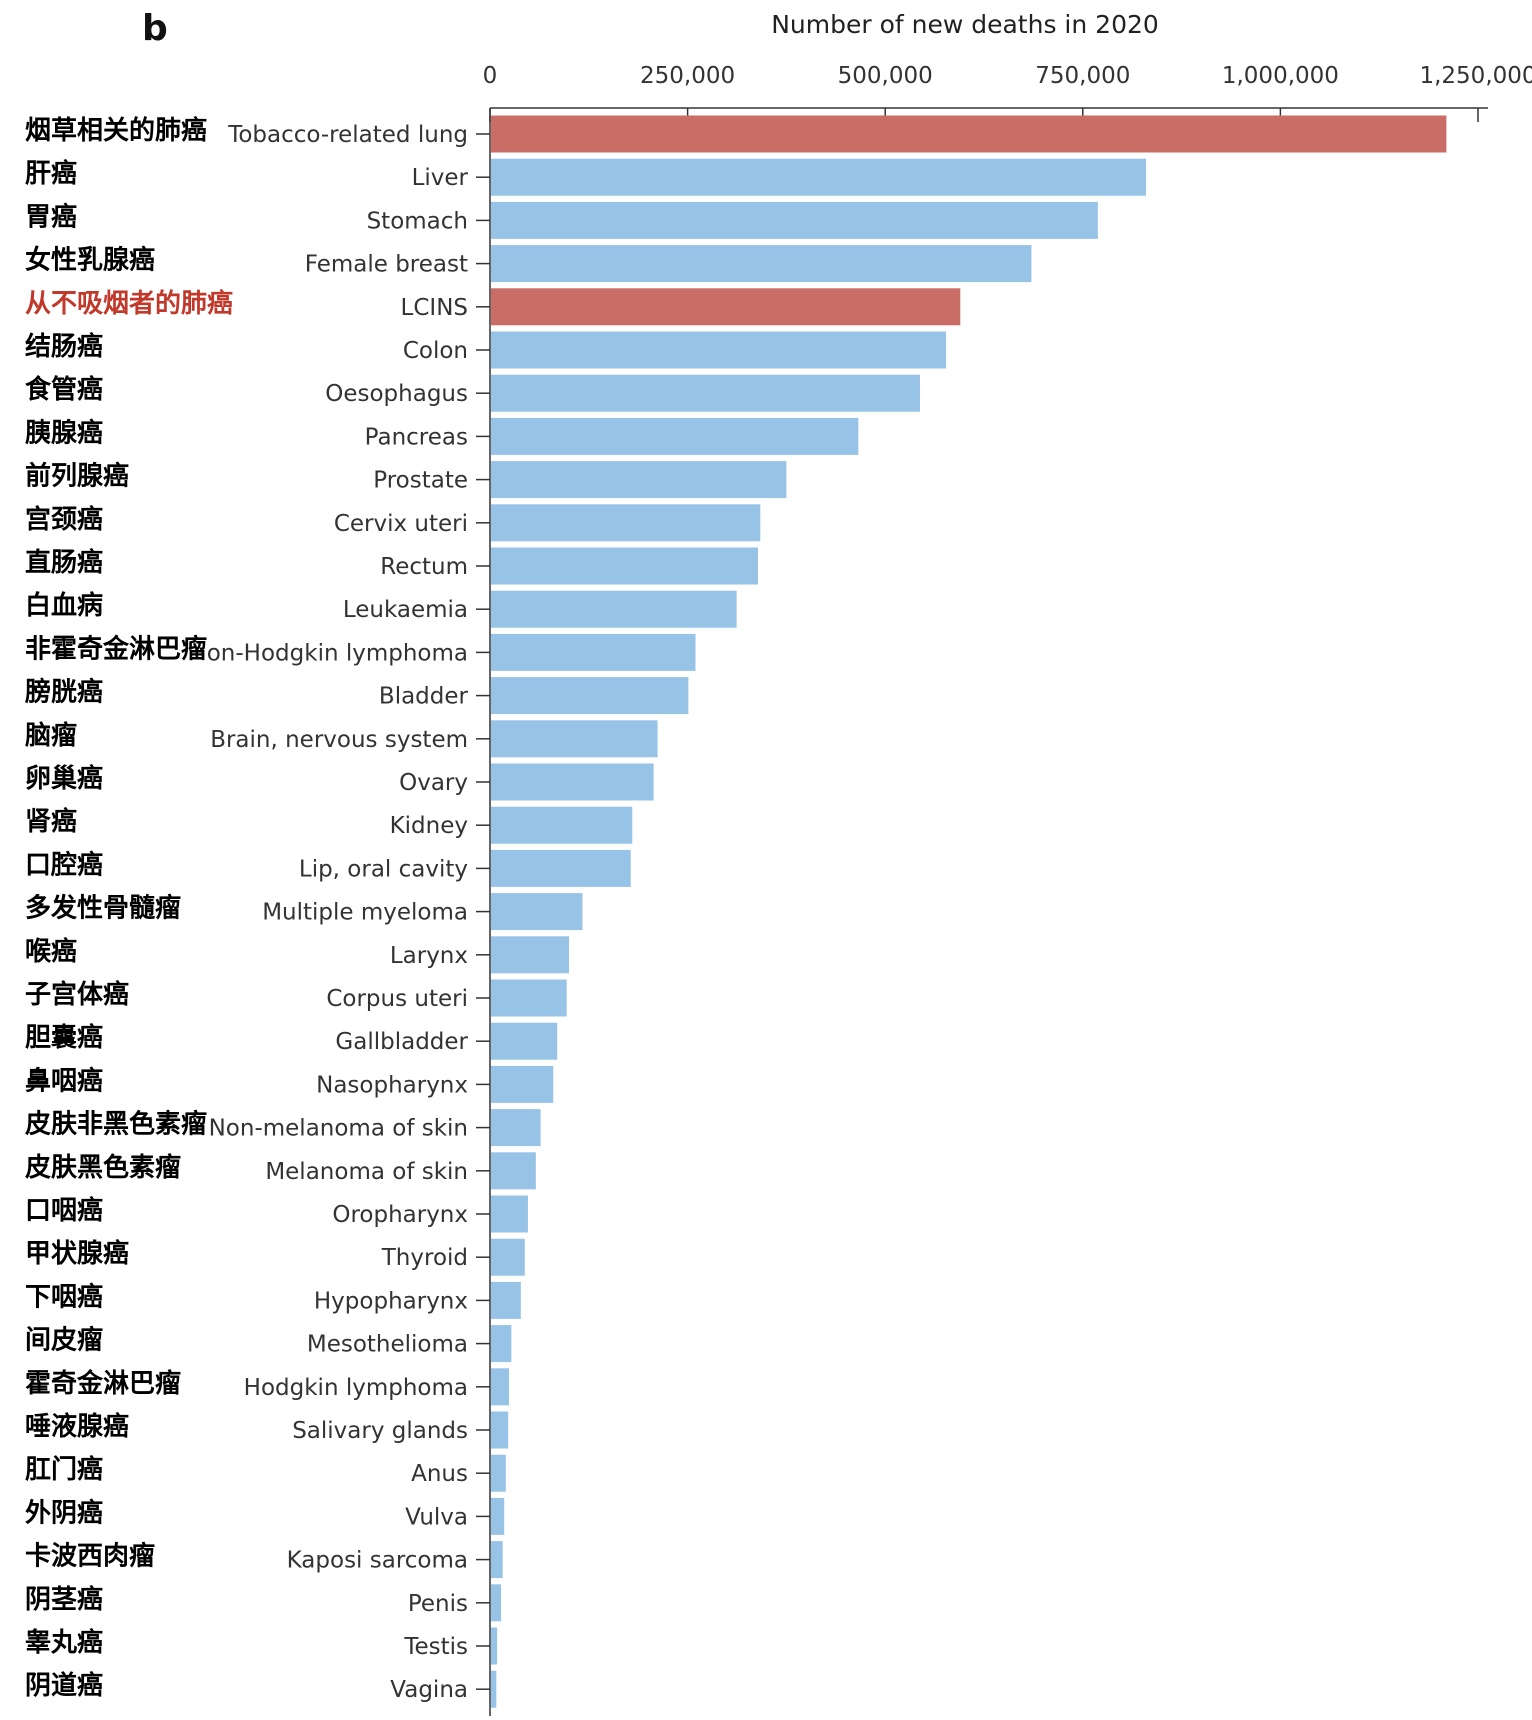 This screenshot has height=1720, width=1532. Describe the element at coordinates (337, 653) in the screenshot. I see `category-label: on-Hodgkin lymphoma` at that location.